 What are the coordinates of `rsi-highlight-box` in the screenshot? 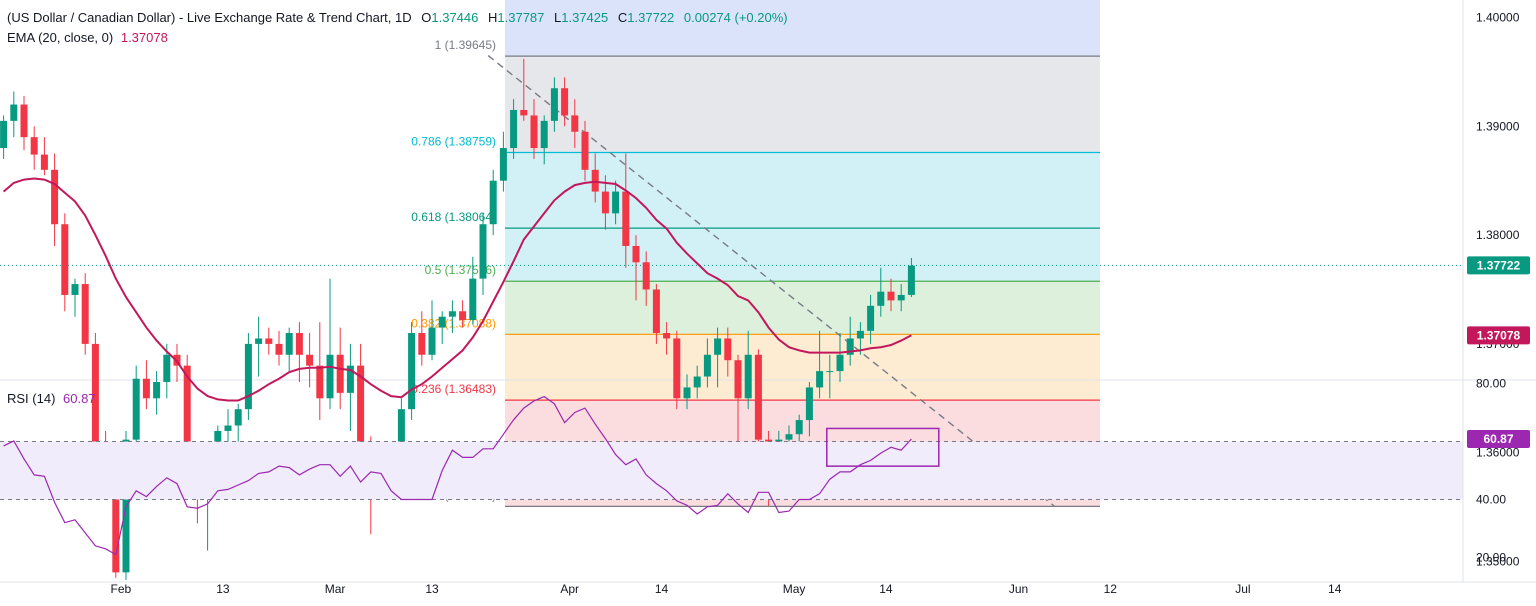 It's located at (883, 447).